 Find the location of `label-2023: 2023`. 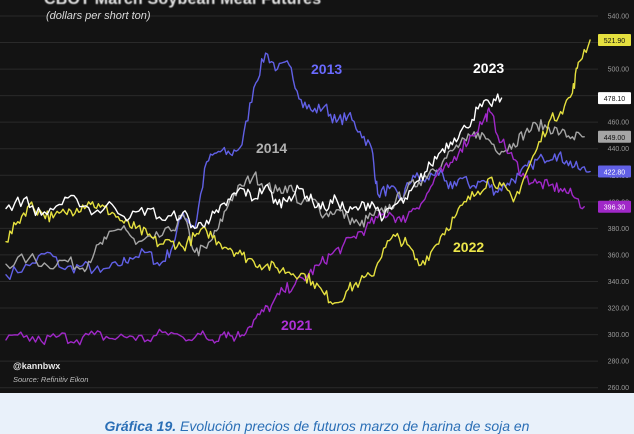

label-2023: 2023 is located at coordinates (489, 68).